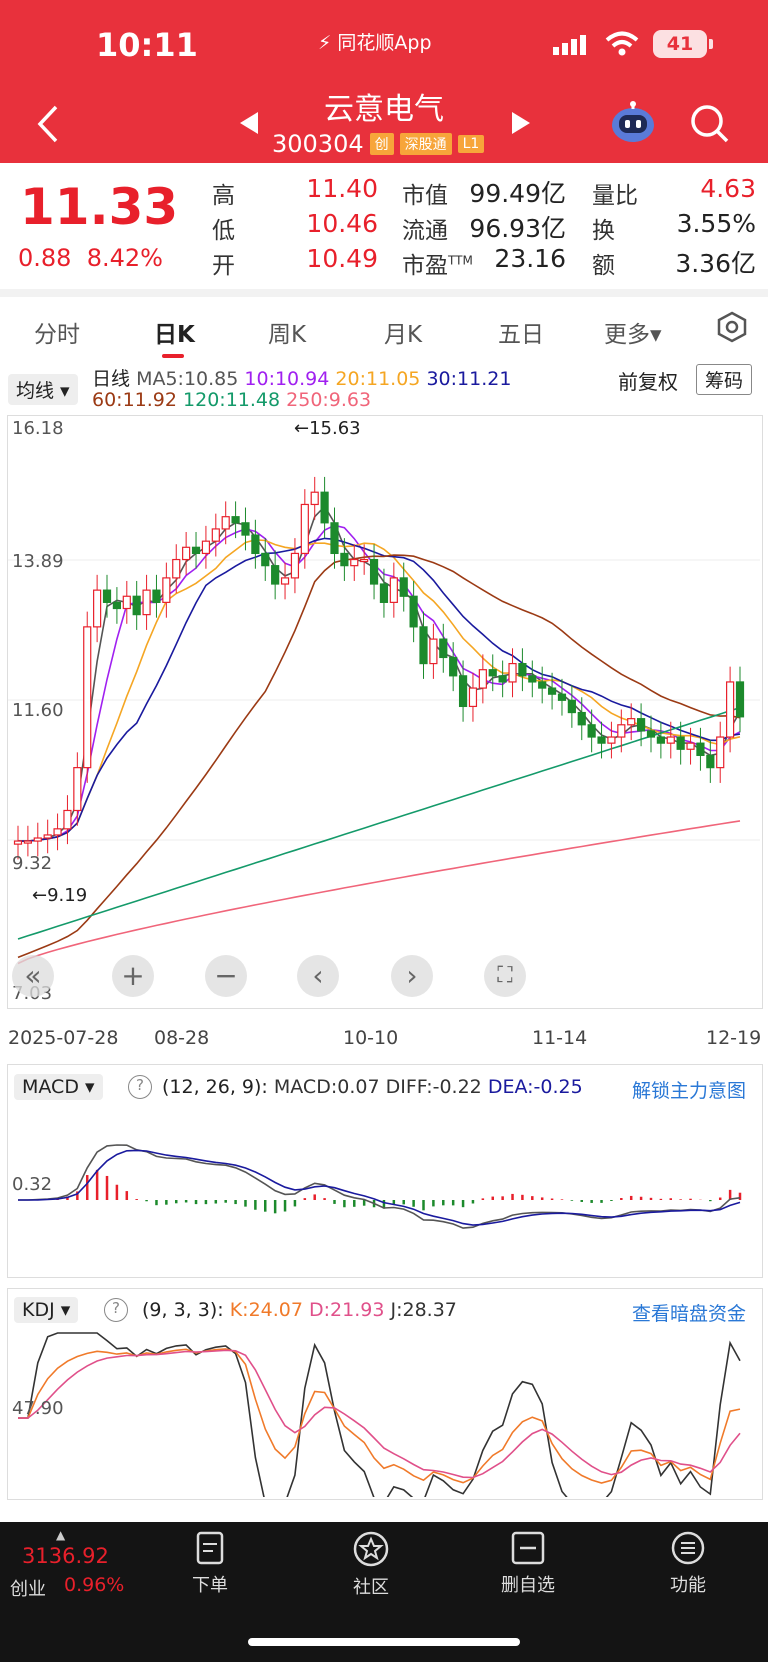 The height and width of the screenshot is (1662, 768). What do you see at coordinates (60, 895) in the screenshot?
I see `min-price-label: ←9.19` at bounding box center [60, 895].